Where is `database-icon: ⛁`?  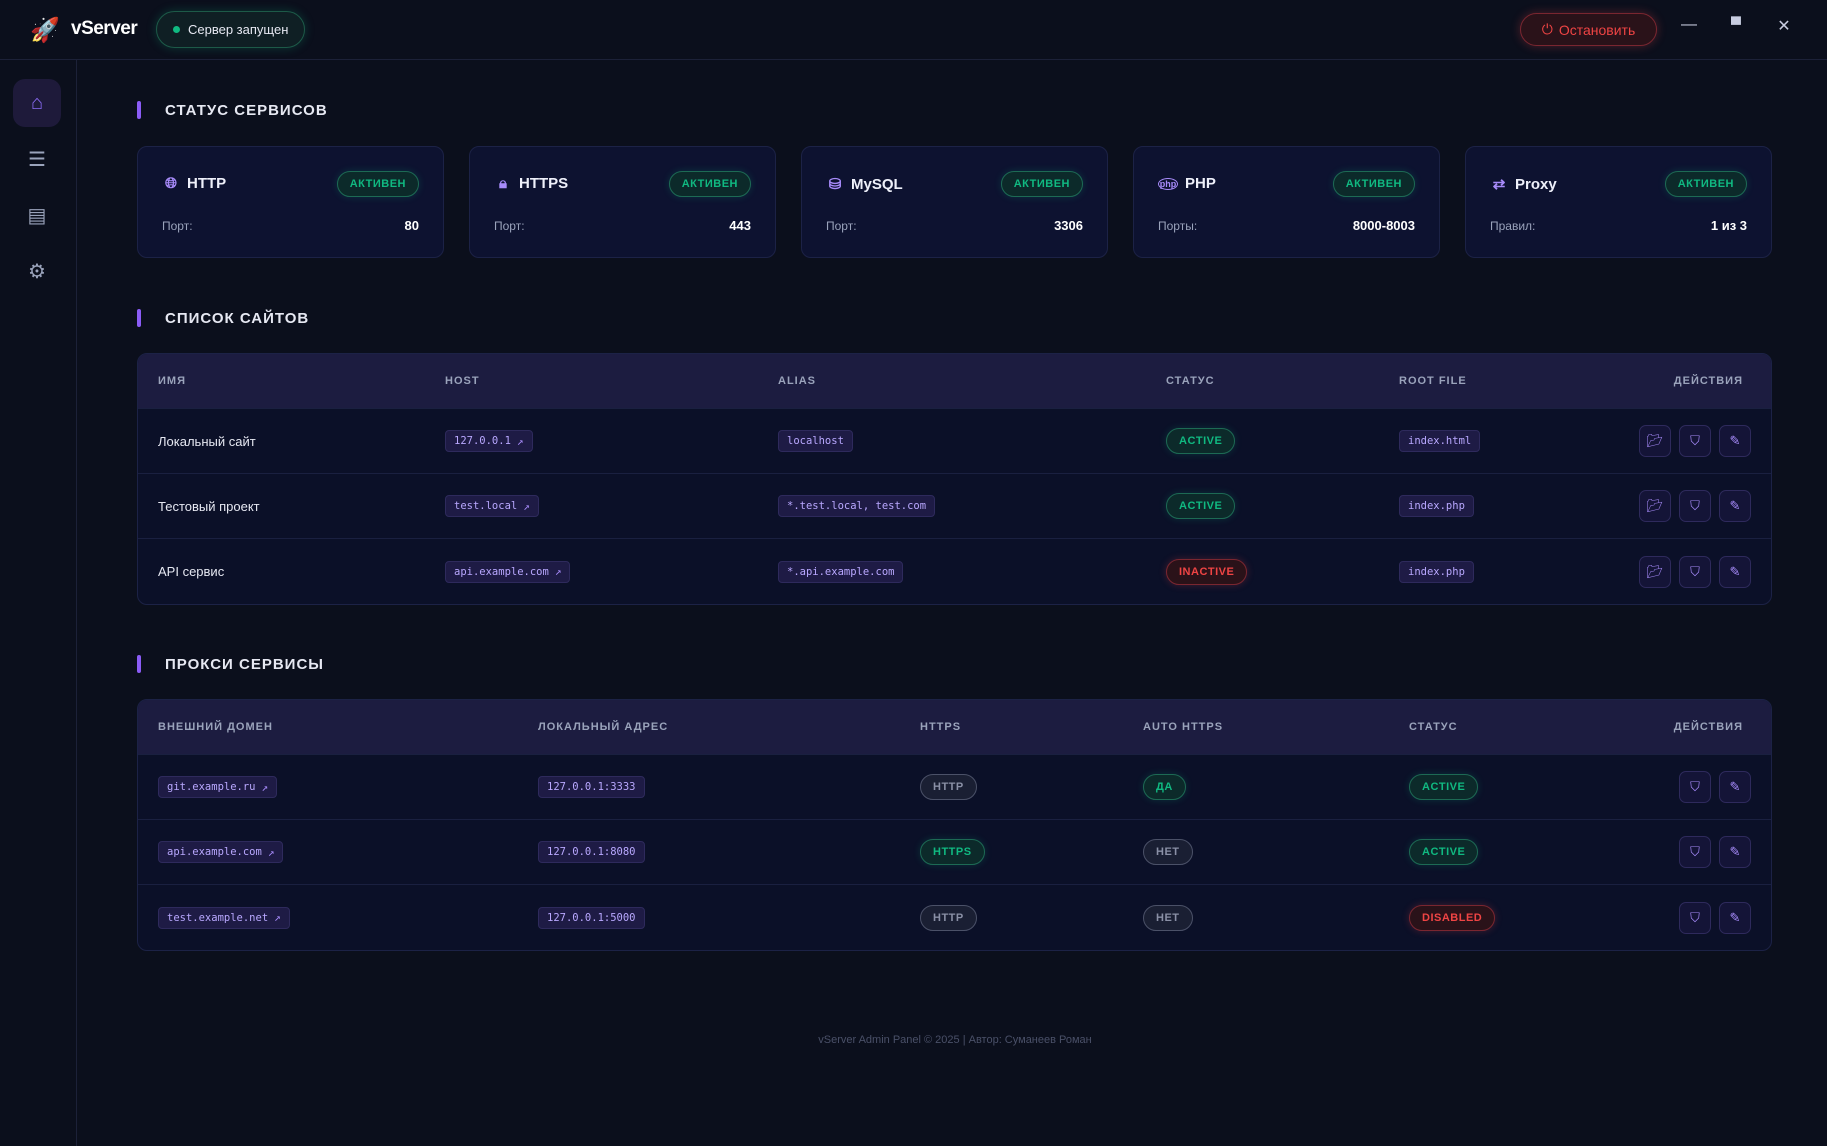
database-icon: ⛁ is located at coordinates (835, 184).